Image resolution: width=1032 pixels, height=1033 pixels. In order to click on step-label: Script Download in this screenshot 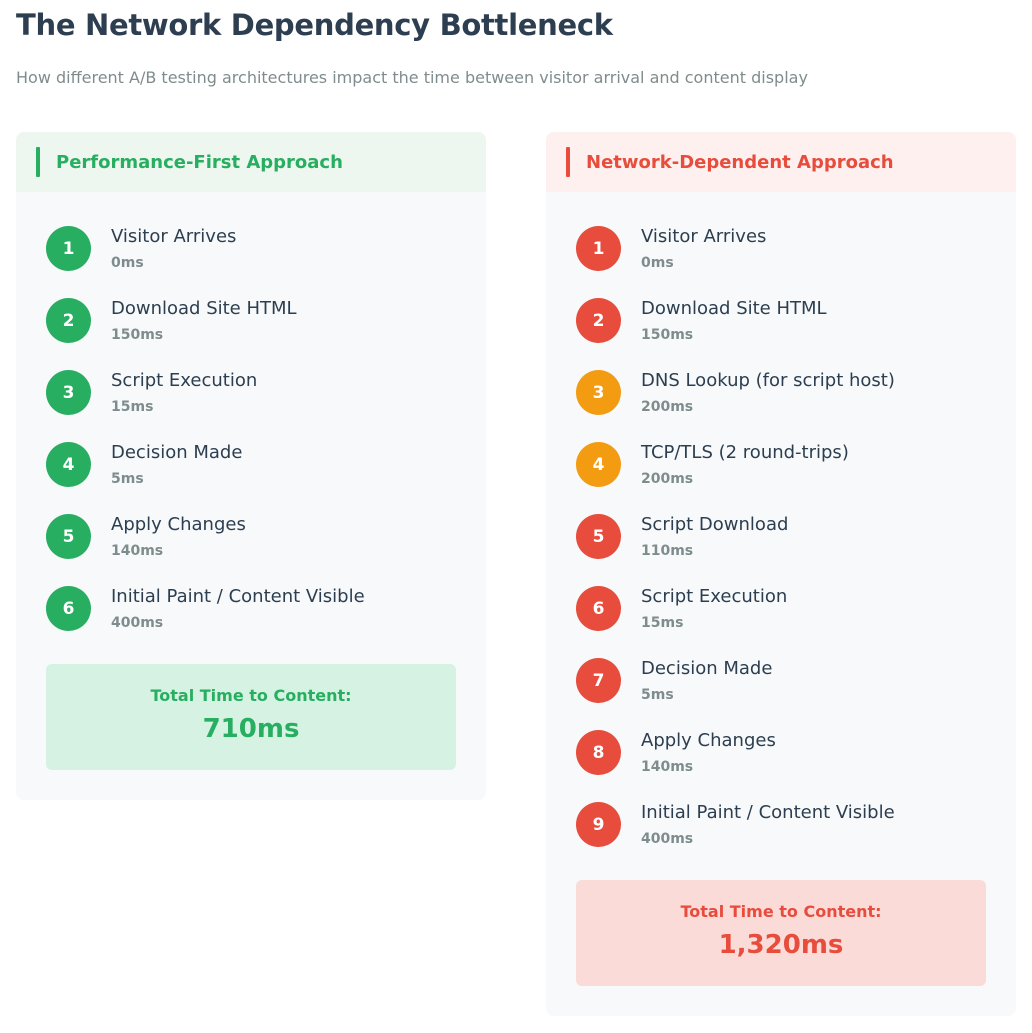, I will do `click(715, 524)`.